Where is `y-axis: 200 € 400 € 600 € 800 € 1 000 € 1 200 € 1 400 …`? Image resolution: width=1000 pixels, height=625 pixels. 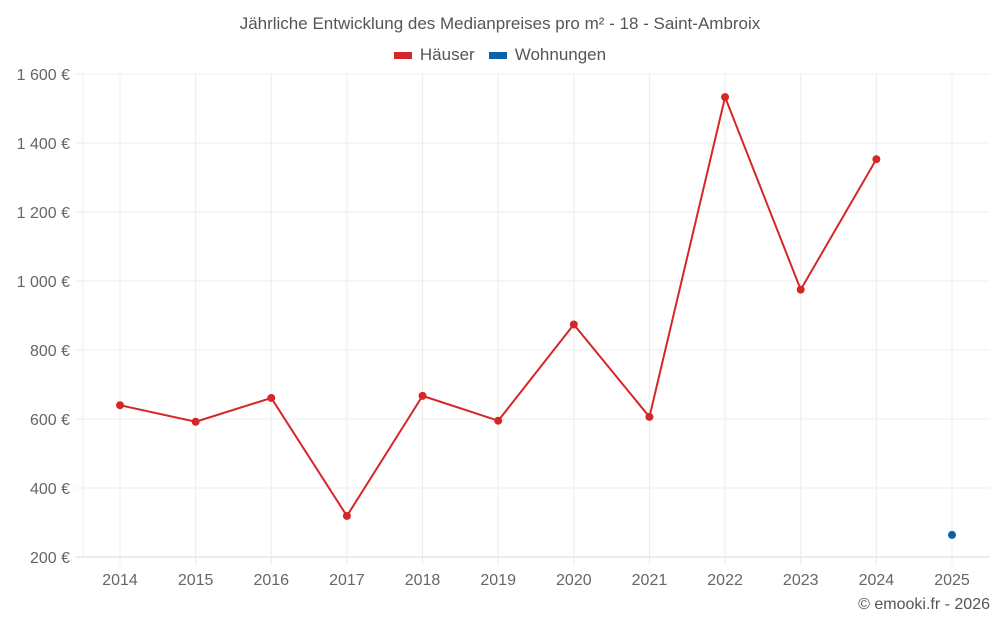
y-axis: 200 € 400 € 600 € 800 € 1 000 € 1 200 € 1 400 … is located at coordinates (43, 317).